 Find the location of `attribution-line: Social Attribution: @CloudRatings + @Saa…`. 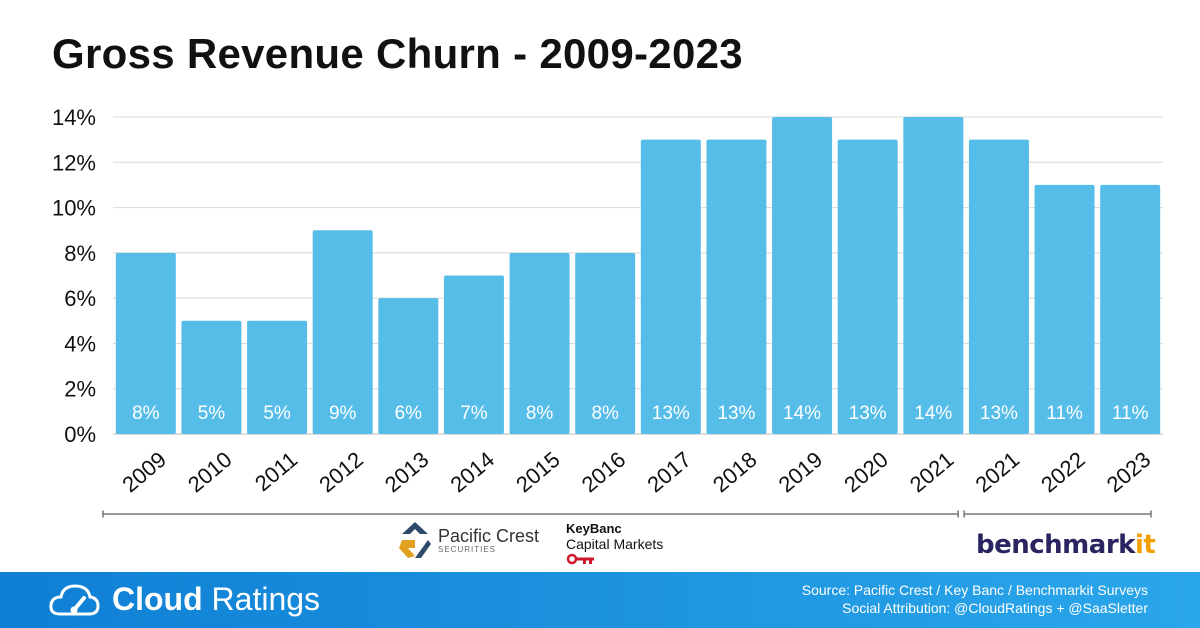

attribution-line: Social Attribution: @CloudRatings + @Saa… is located at coordinates (995, 608).